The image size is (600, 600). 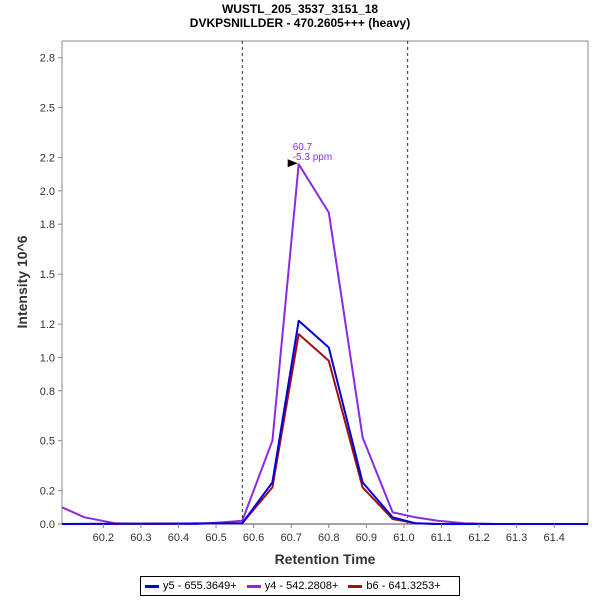 I want to click on x-tick-label: 60.5, so click(x=215, y=538).